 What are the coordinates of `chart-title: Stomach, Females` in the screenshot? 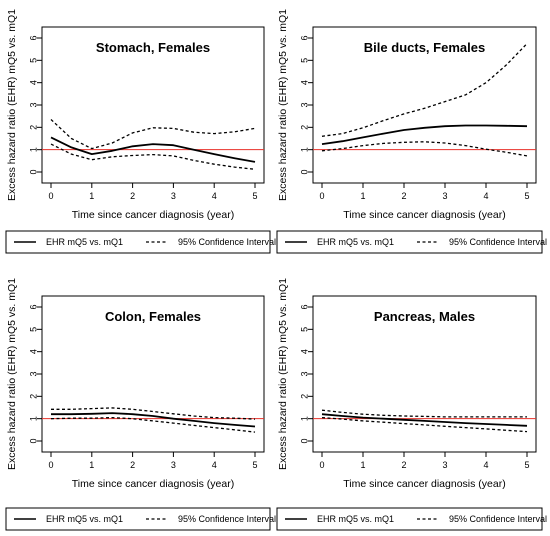 It's located at (153, 47).